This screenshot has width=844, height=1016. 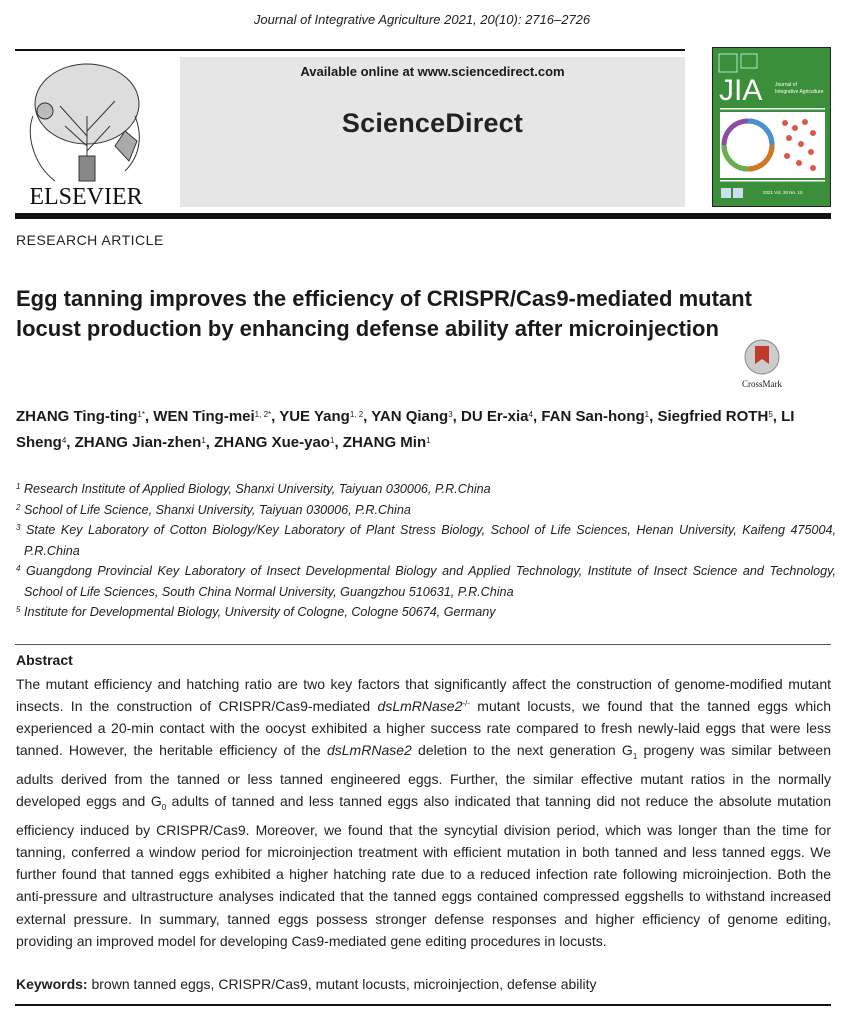 I want to click on author-name: ZHANG Jian-zhen, so click(x=138, y=442).